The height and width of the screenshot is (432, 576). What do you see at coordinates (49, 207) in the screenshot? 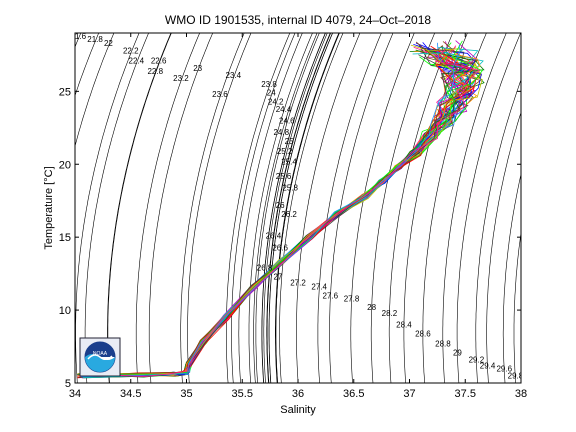
I see `y-axis-label: Temperature [°C]` at bounding box center [49, 207].